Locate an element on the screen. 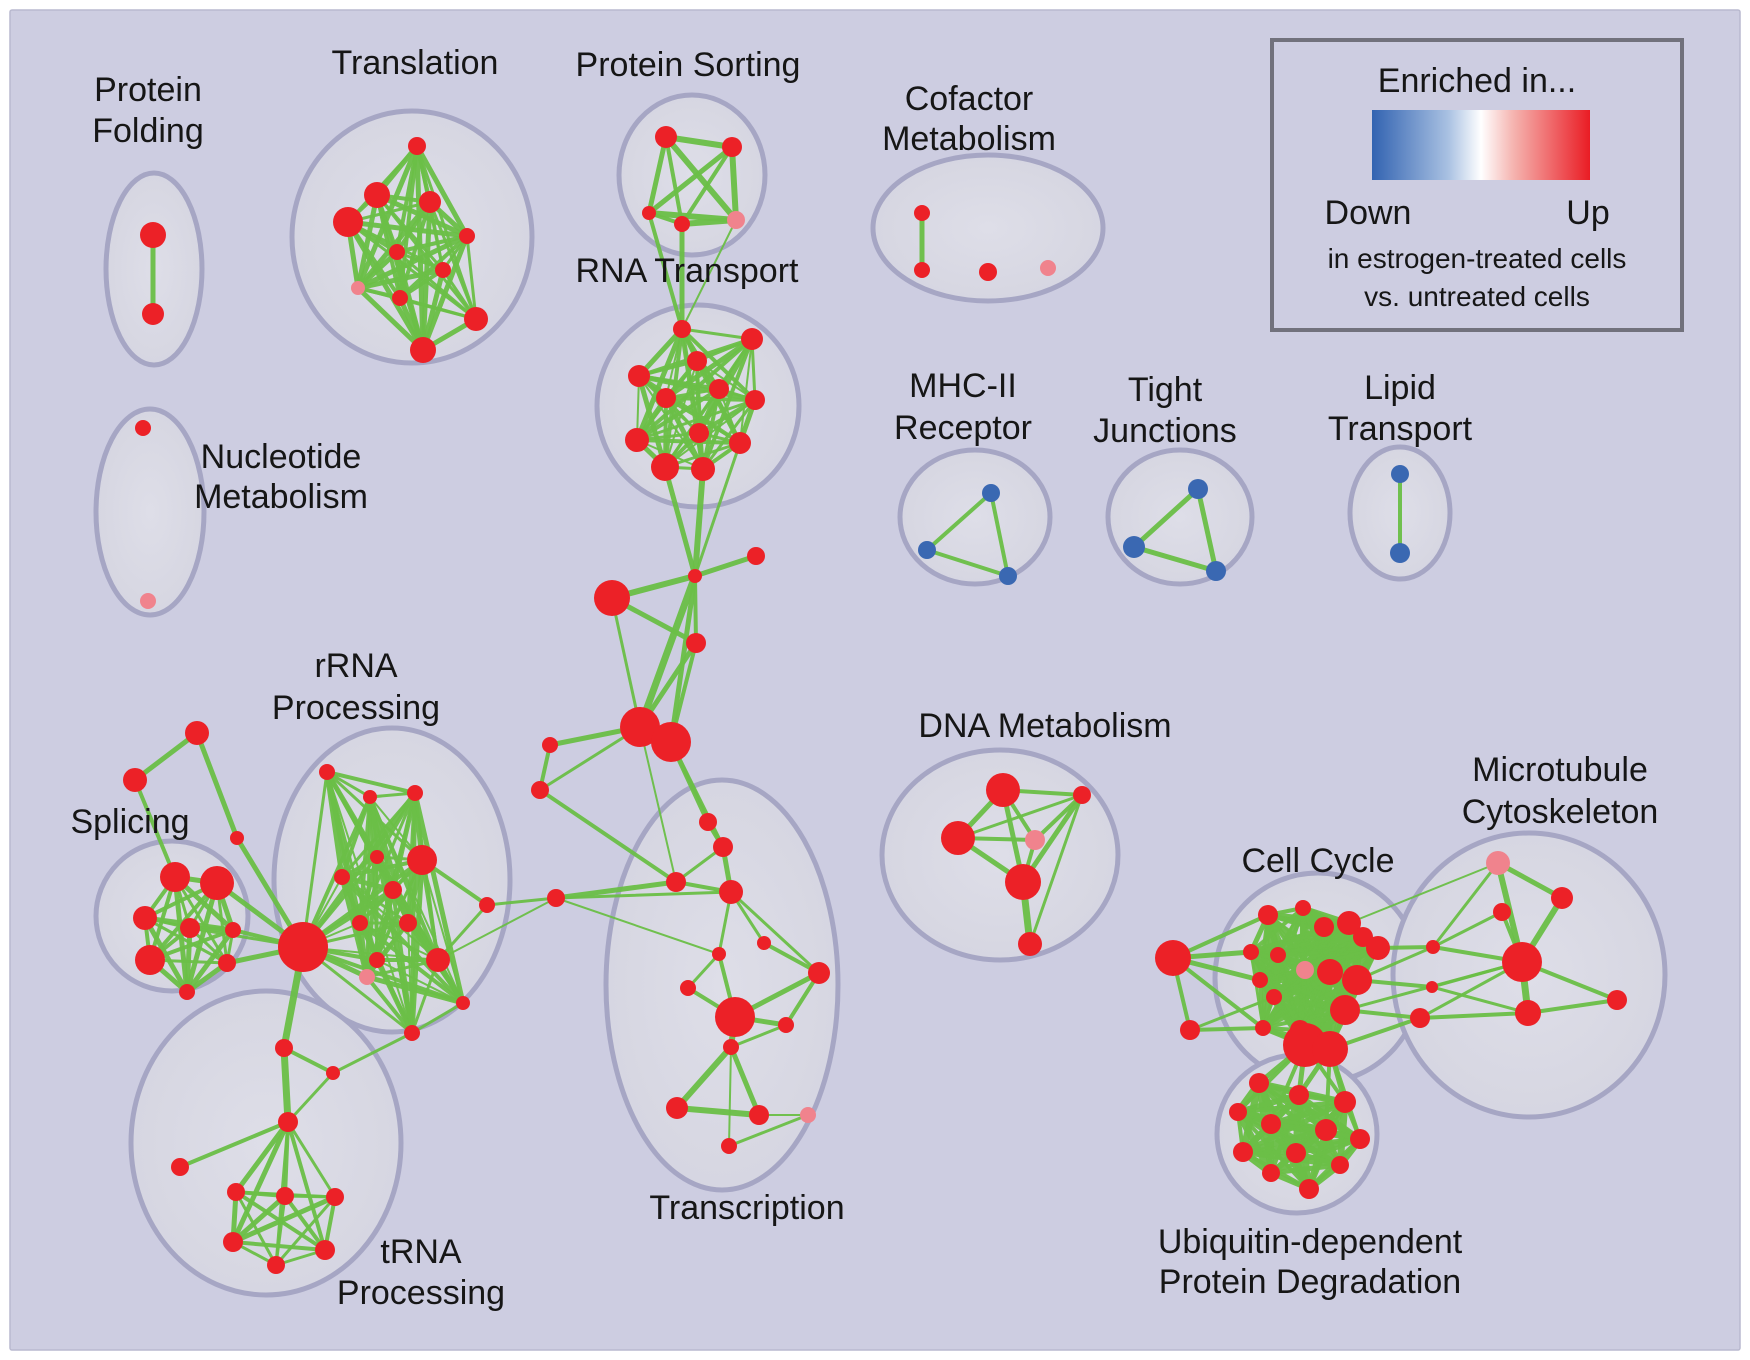  cluster-label-spl: Splicing is located at coordinates (129, 822).